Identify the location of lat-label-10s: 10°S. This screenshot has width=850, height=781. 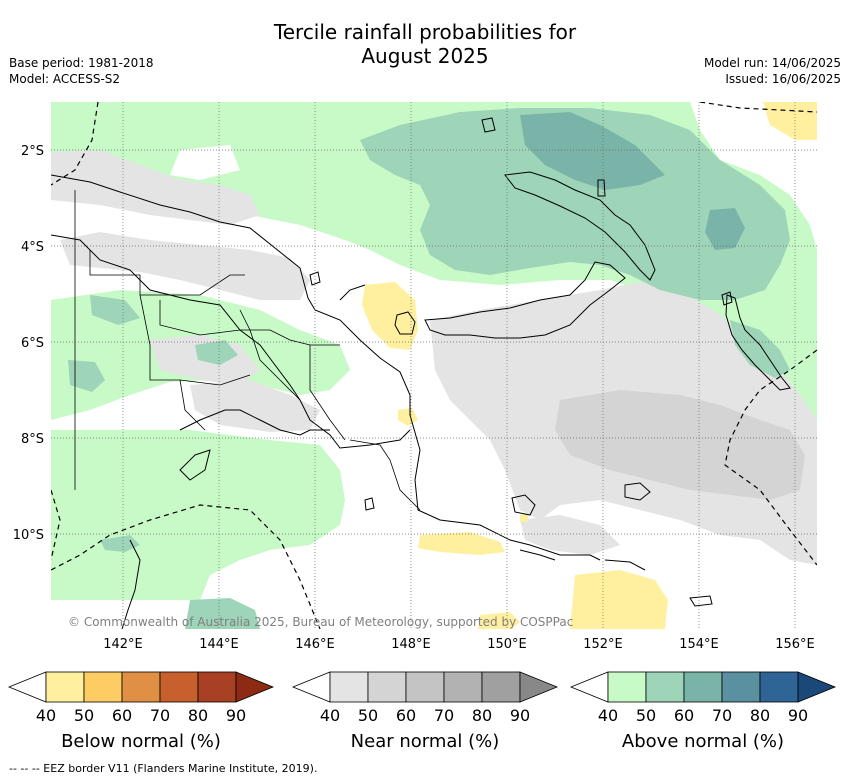
(28, 535).